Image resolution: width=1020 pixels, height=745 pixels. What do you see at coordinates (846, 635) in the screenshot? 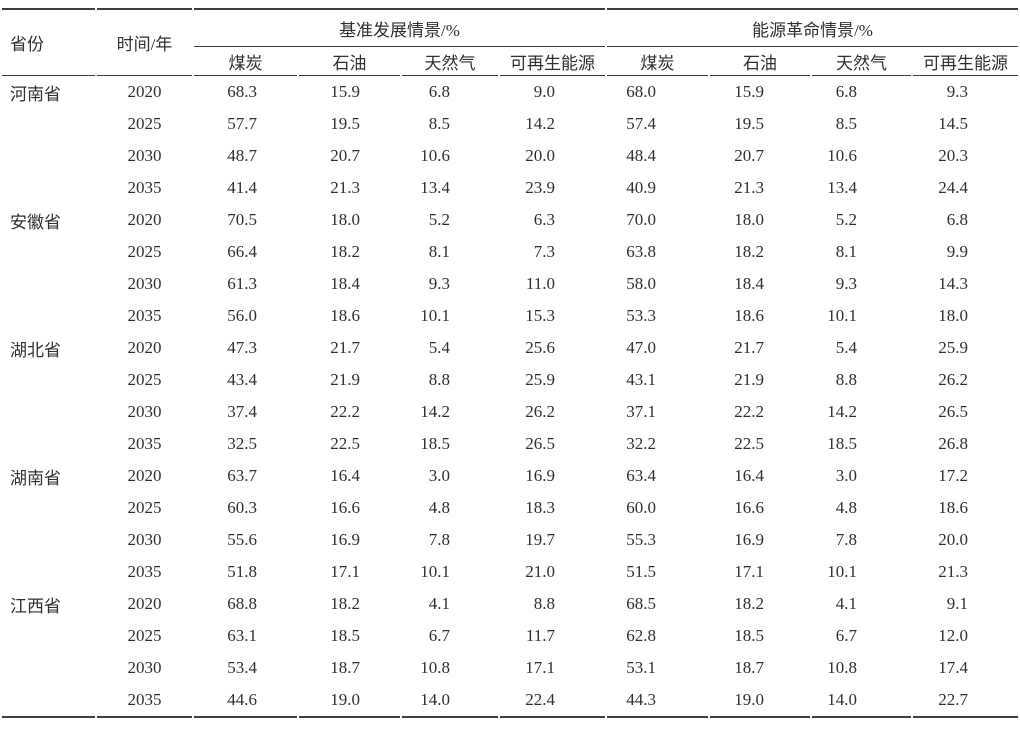
I see `revolution-natural-gas-cell: 6.7` at bounding box center [846, 635].